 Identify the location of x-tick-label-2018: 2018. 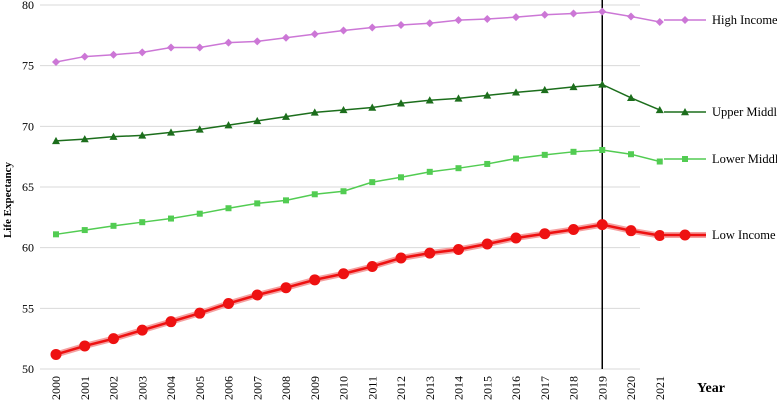
(574, 388).